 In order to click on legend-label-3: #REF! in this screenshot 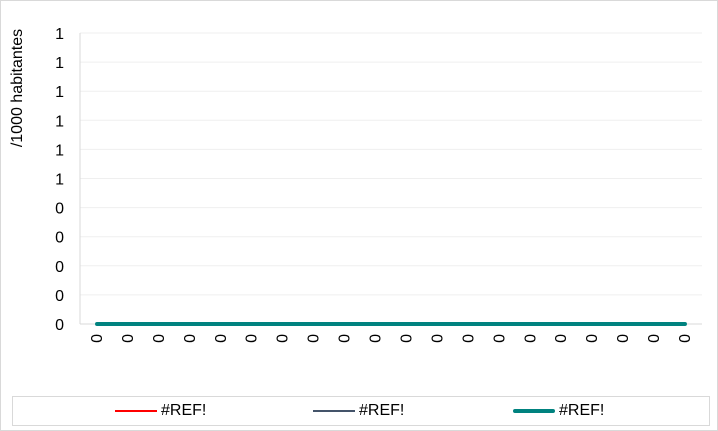, I will do `click(582, 410)`.